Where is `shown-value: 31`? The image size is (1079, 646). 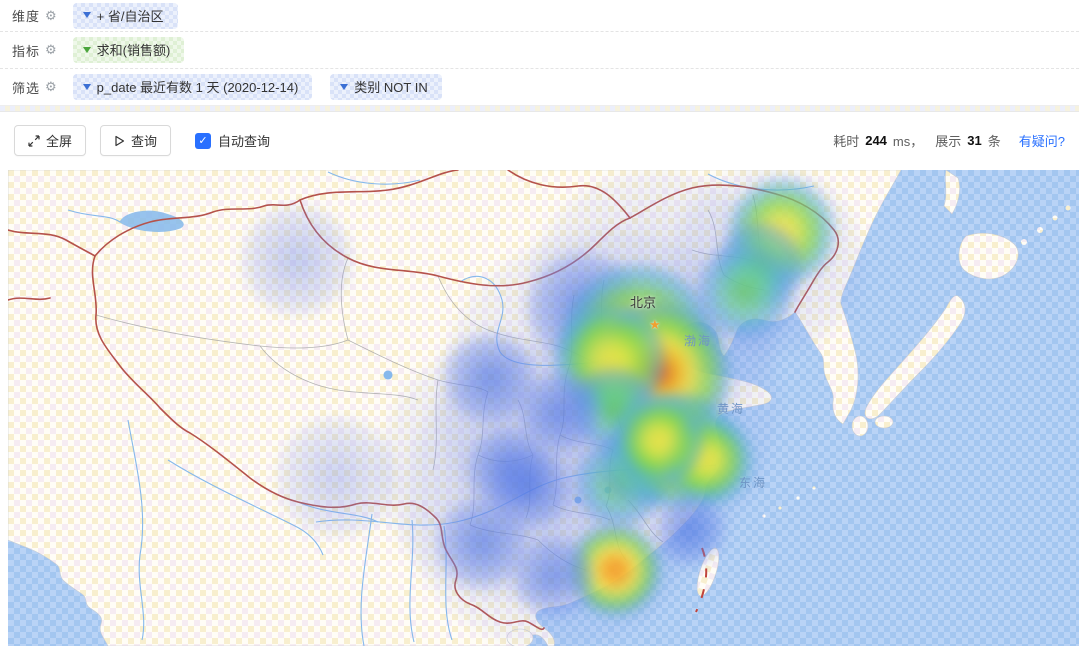 shown-value: 31 is located at coordinates (974, 140).